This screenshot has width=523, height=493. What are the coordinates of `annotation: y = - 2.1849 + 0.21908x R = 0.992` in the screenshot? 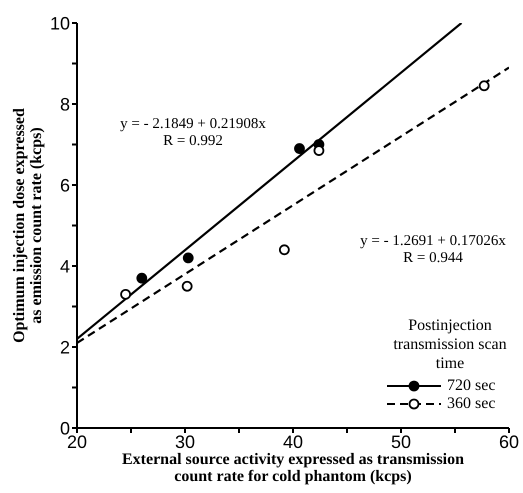 It's located at (193, 133).